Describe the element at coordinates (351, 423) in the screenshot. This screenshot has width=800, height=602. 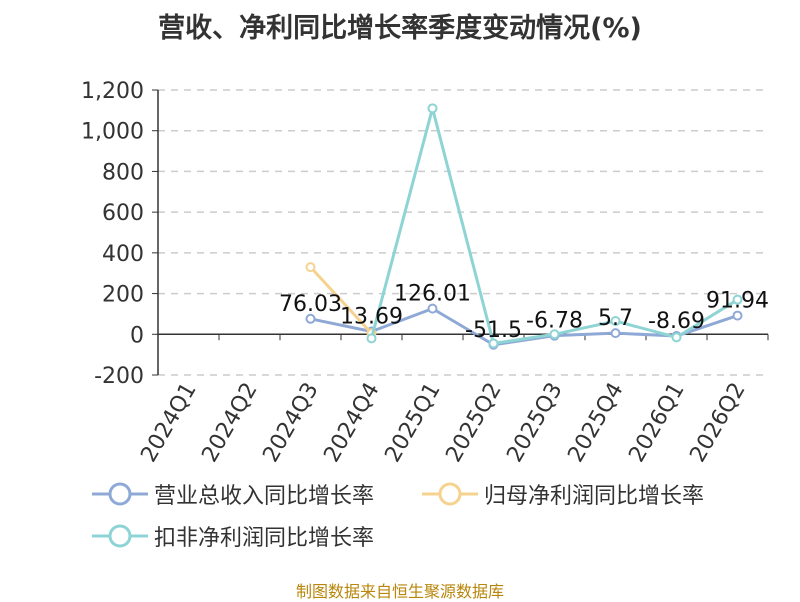
I see `x-tick-label: 2024Q4` at that location.